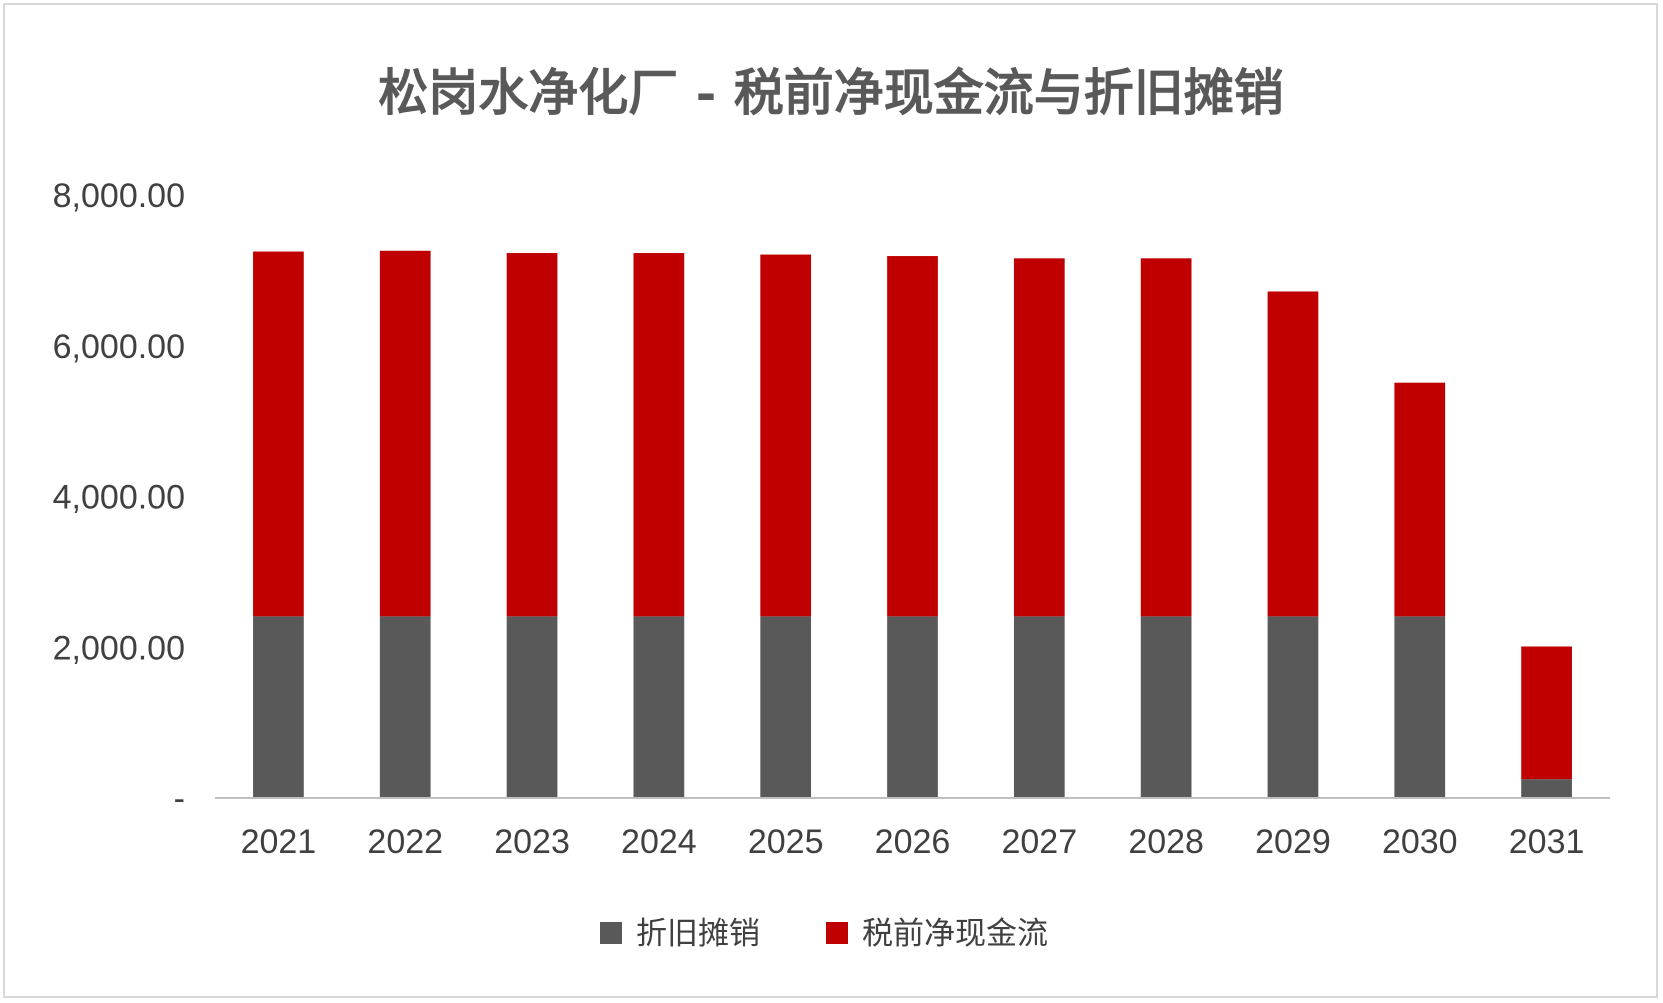 The height and width of the screenshot is (1003, 1663). Describe the element at coordinates (786, 842) in the screenshot. I see `x-tick-label: 2025` at that location.